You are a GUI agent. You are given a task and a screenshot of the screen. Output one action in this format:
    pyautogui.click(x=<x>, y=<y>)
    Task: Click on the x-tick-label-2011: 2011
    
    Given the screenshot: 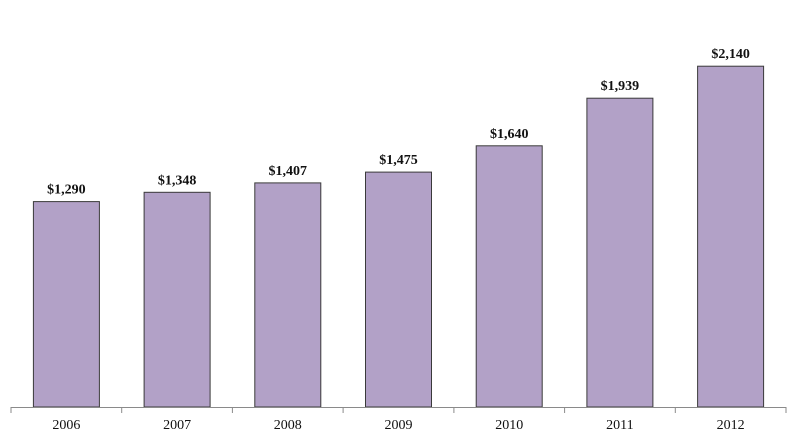 What is the action you would take?
    pyautogui.click(x=619, y=425)
    